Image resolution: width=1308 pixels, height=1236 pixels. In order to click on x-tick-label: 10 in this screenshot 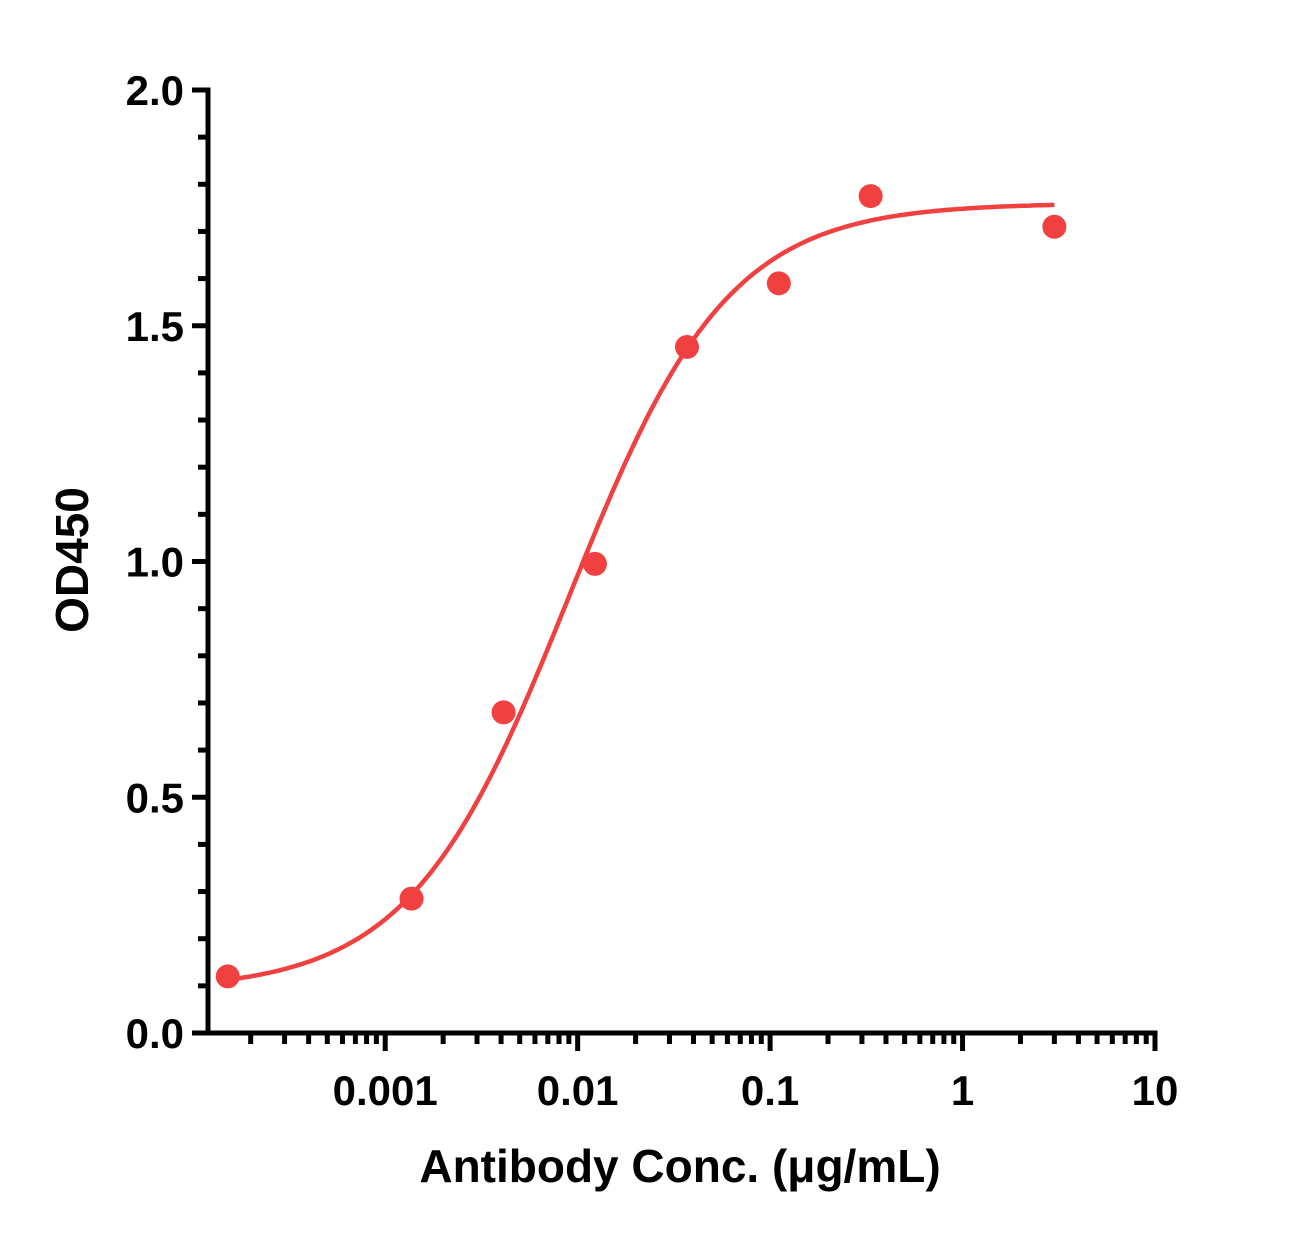, I will do `click(1155, 1090)`.